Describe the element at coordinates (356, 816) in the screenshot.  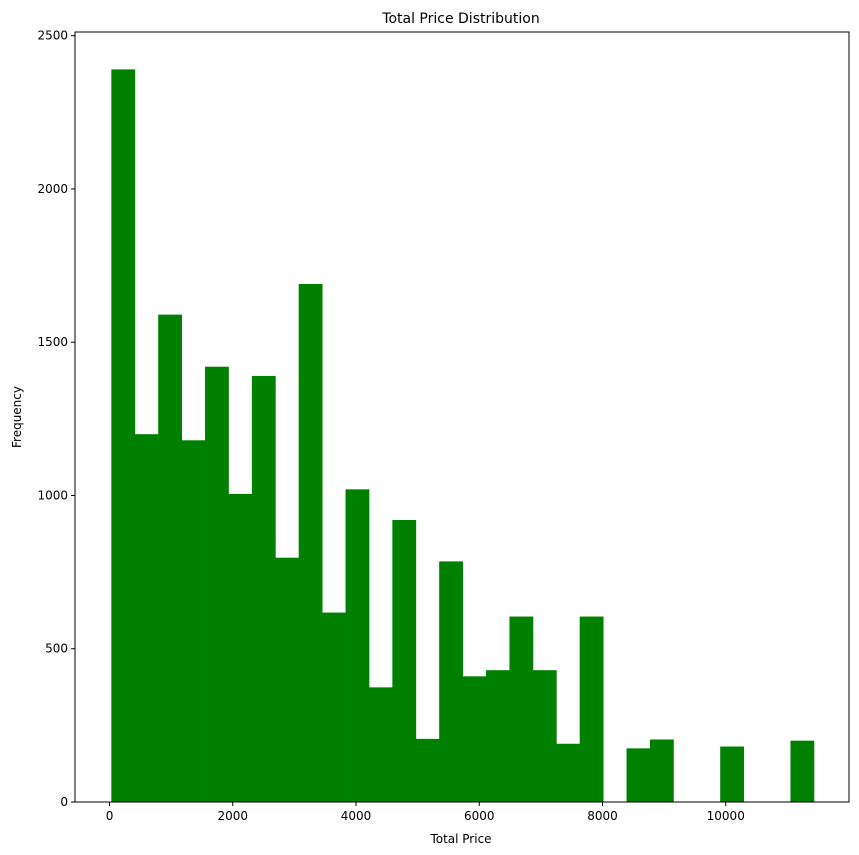
I see `x-tick-label: 4000` at that location.